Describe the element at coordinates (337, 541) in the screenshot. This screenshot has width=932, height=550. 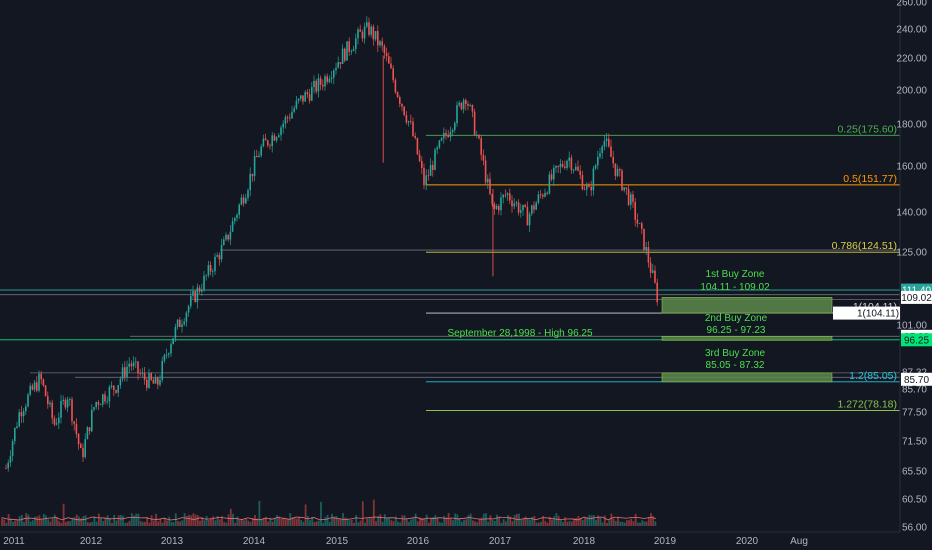
I see `time-axis-tick: 2015` at that location.